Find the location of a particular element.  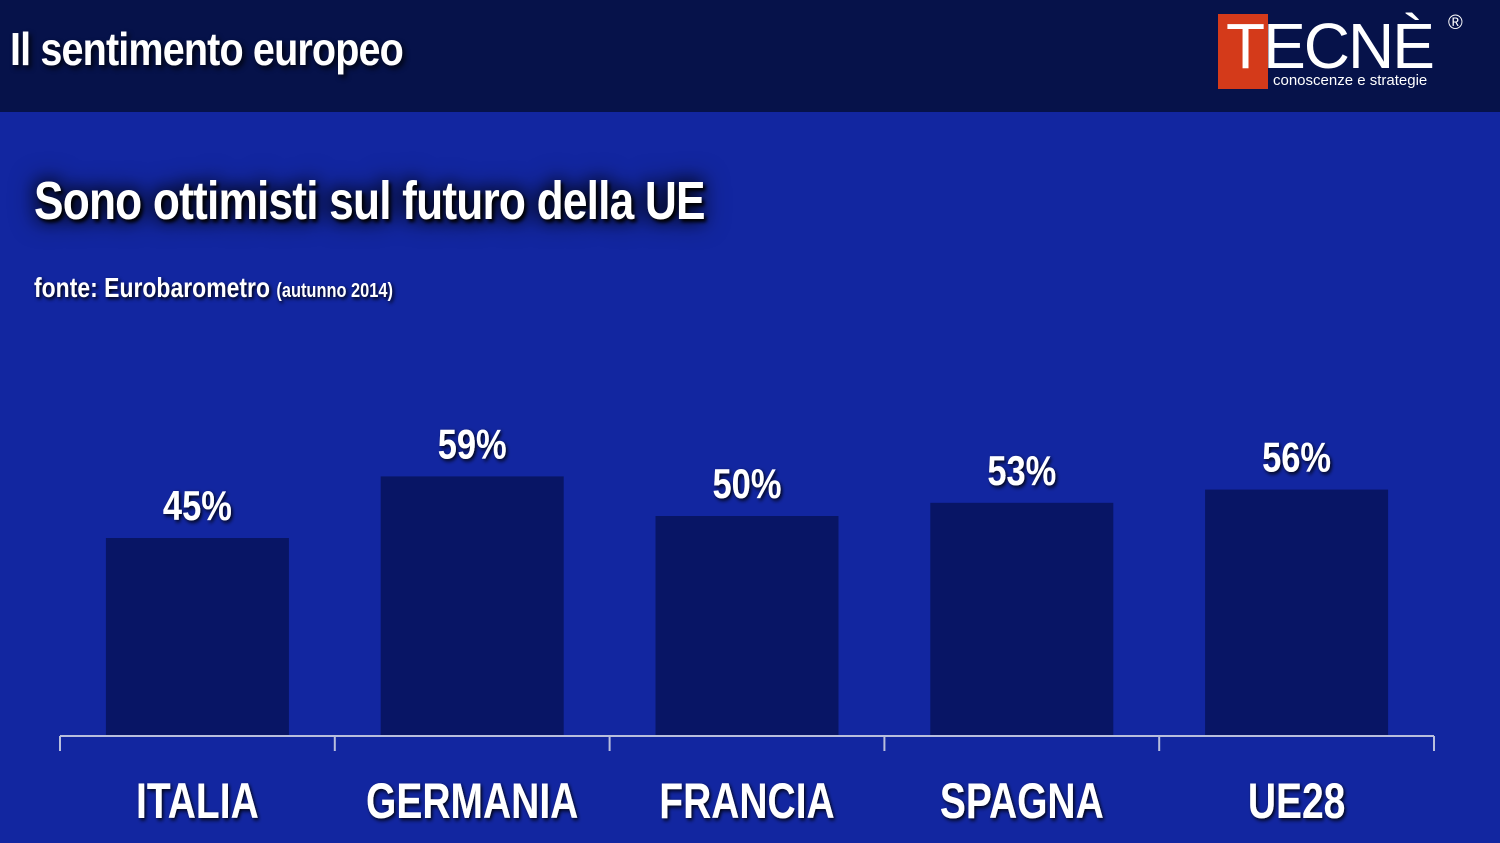

logo-wordmark: TECNÈ is located at coordinates (1330, 46).